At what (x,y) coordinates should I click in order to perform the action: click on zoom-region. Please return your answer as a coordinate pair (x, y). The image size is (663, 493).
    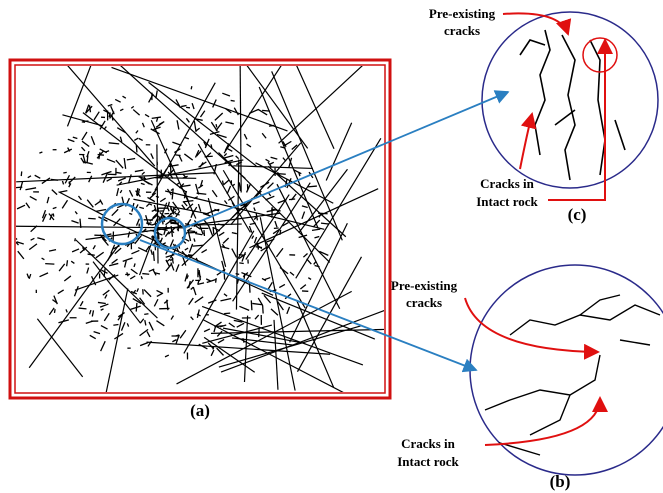
    Looking at the image, I should click on (122, 224).